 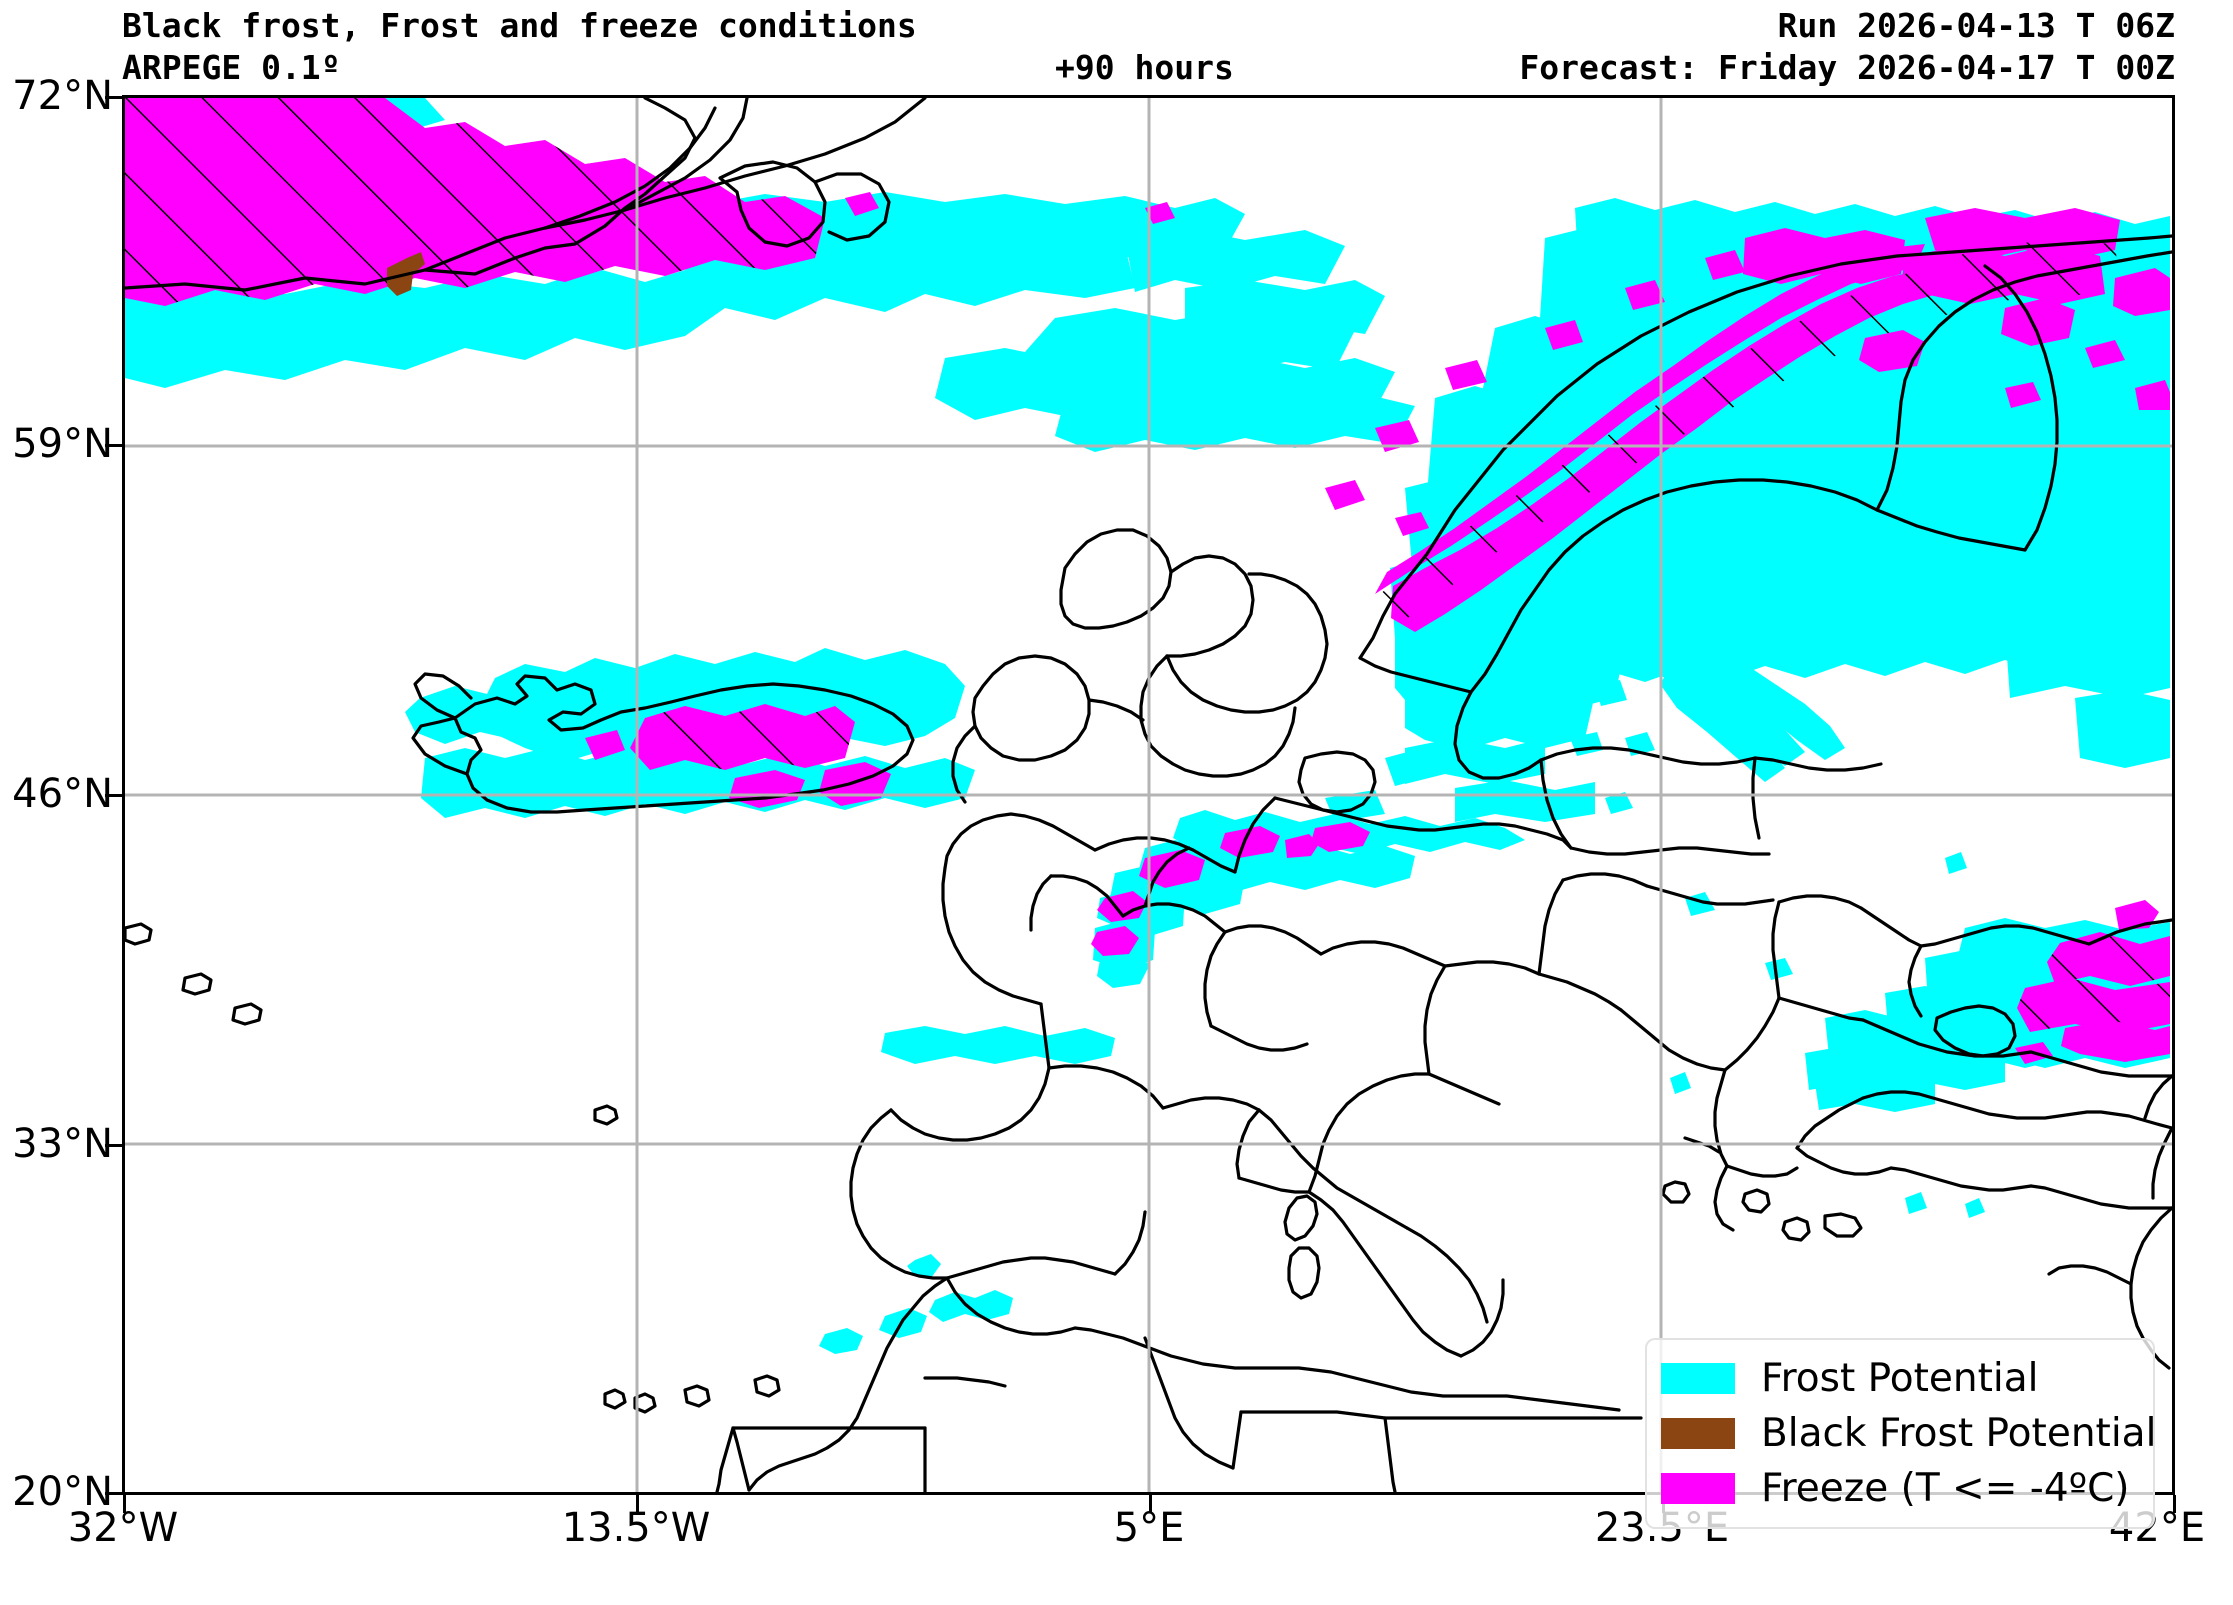 I want to click on legend-label-black-frost: Black Frost Potential, so click(x=1959, y=1433).